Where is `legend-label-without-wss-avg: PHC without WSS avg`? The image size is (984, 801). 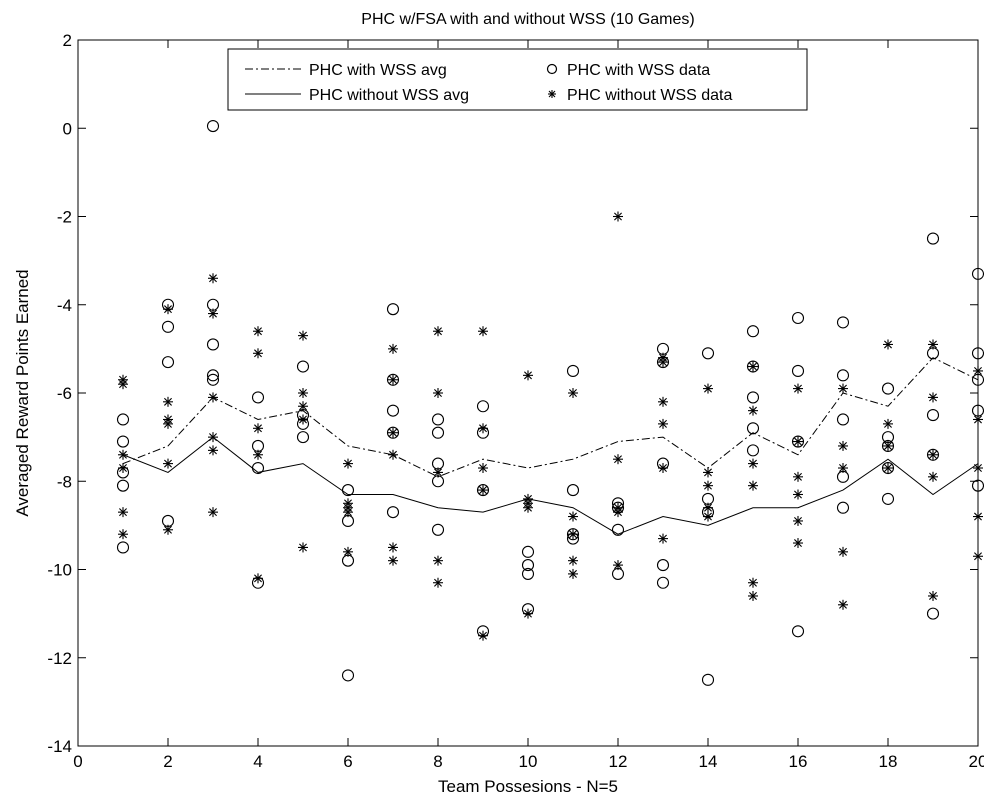
legend-label-without-wss-avg: PHC without WSS avg is located at coordinates (389, 95).